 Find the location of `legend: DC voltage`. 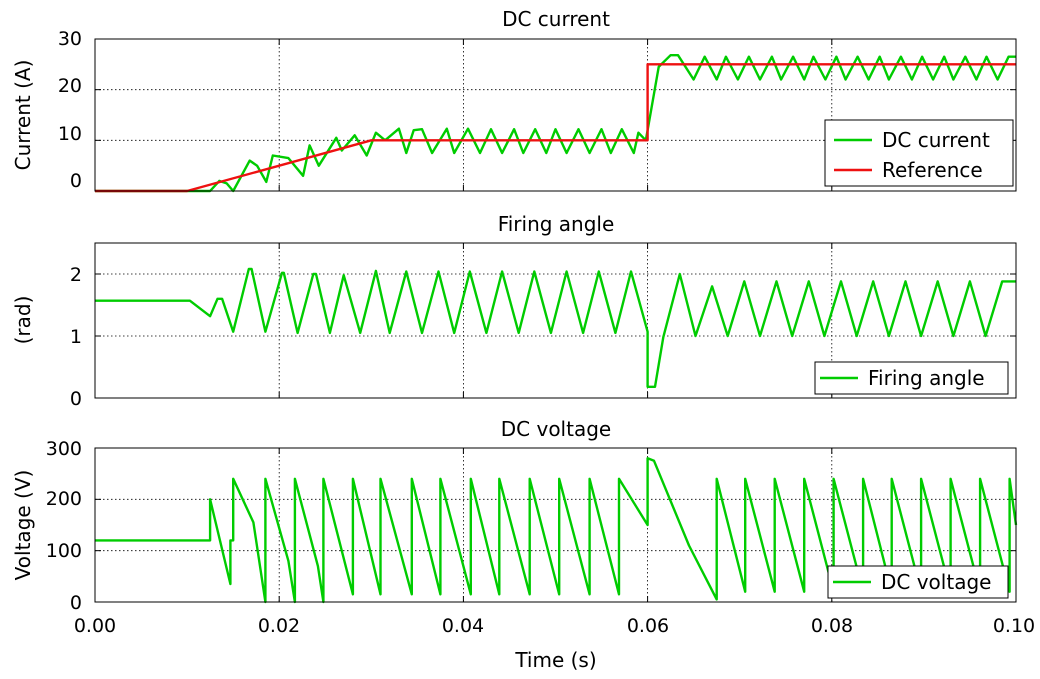

legend: DC voltage is located at coordinates (918, 582).